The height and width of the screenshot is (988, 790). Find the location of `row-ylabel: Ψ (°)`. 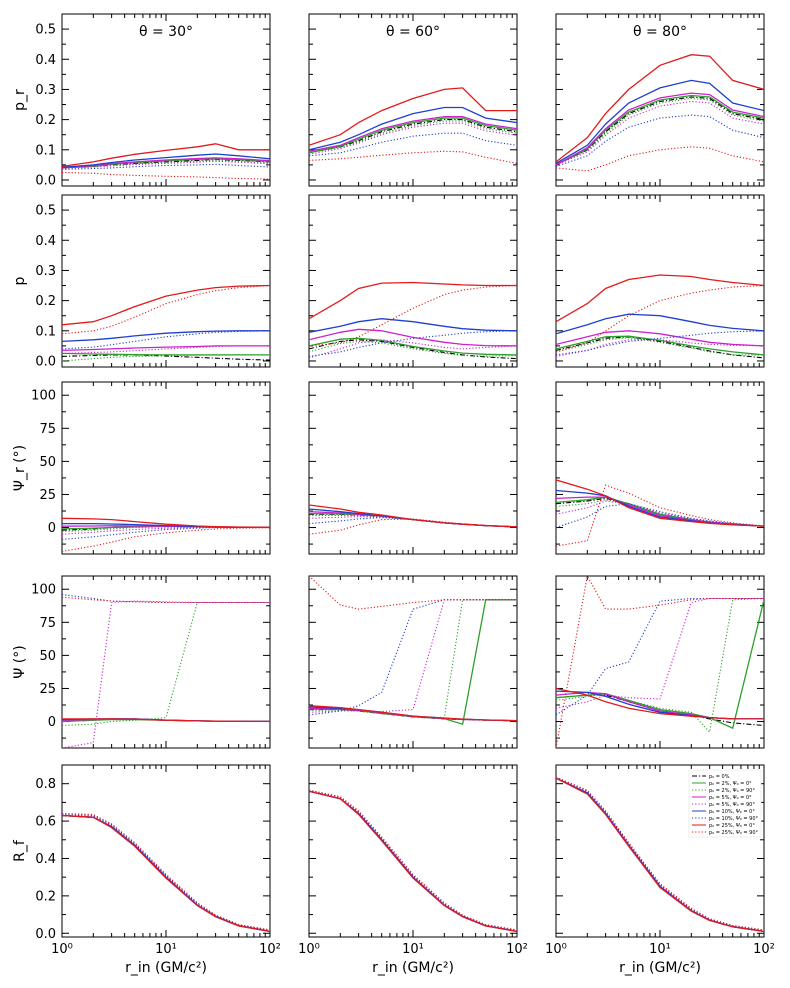

row-ylabel: Ψ (°) is located at coordinates (20, 661).